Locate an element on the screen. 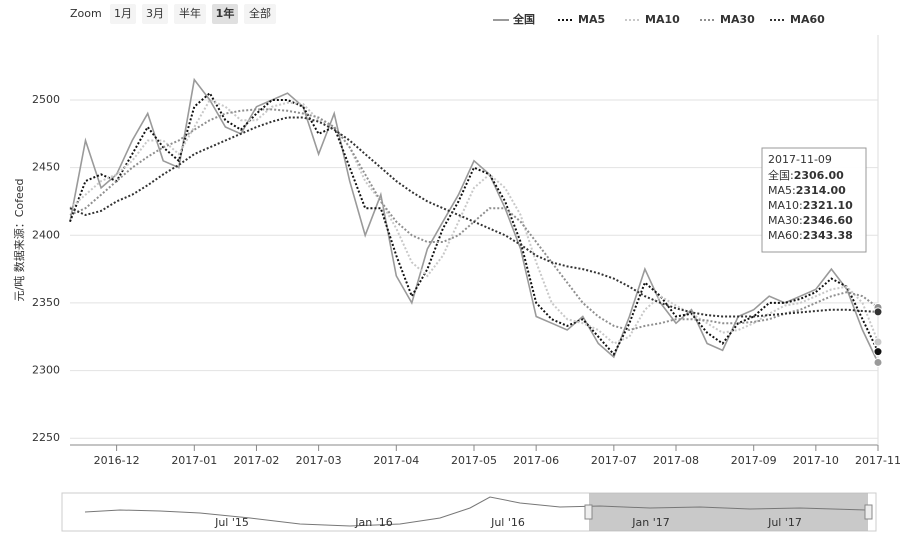  tooltip-row-value: 2321.10 is located at coordinates (828, 205).